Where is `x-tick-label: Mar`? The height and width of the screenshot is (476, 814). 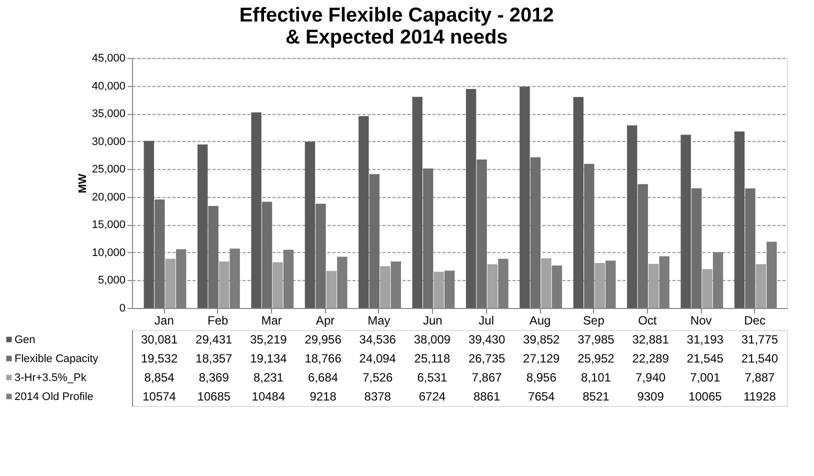
x-tick-label: Mar is located at coordinates (271, 321).